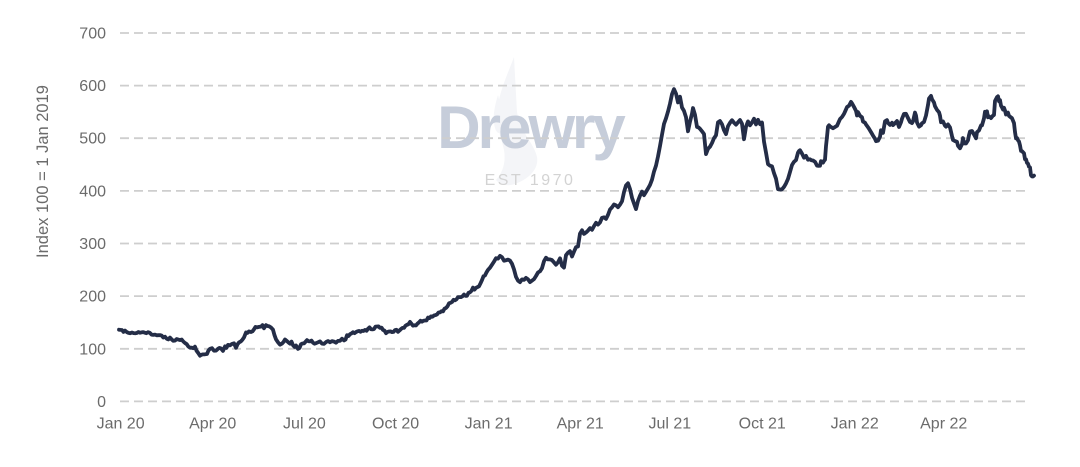  I want to click on svg-text: Drewry, so click(531, 127).